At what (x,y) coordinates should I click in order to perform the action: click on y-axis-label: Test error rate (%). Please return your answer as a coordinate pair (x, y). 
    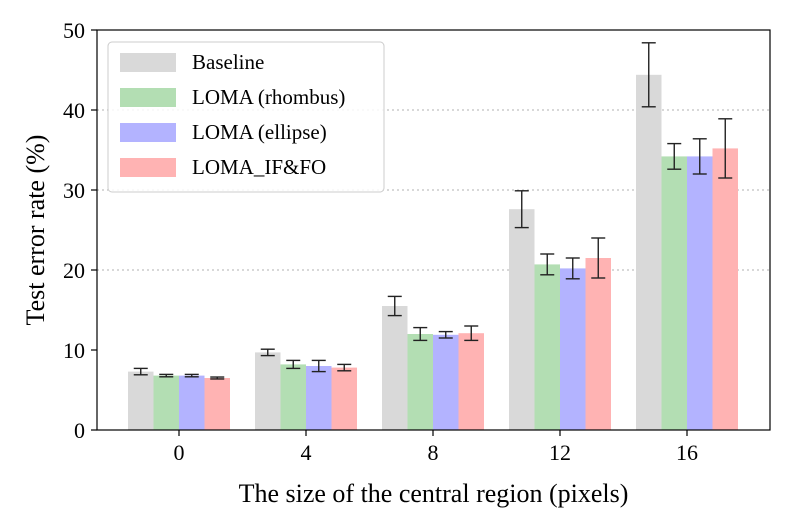
    Looking at the image, I should click on (35, 230).